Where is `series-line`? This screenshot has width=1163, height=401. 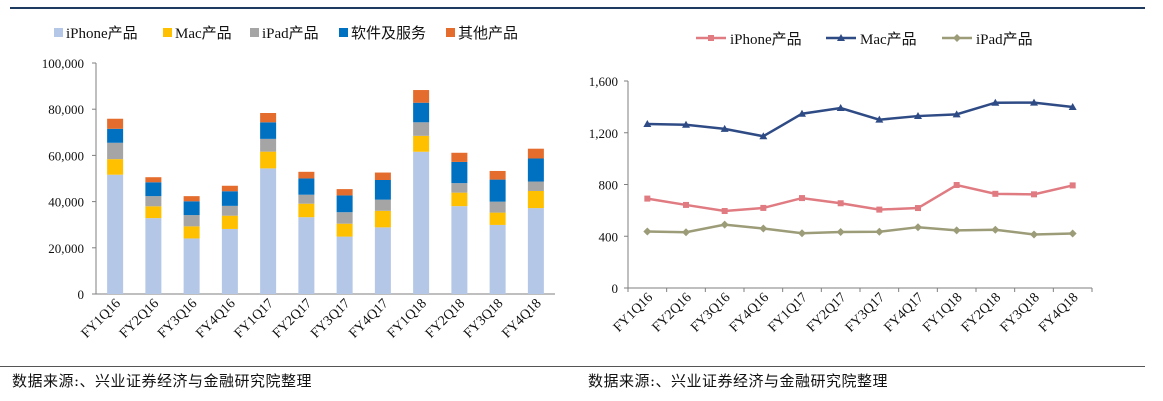
series-line is located at coordinates (860, 229).